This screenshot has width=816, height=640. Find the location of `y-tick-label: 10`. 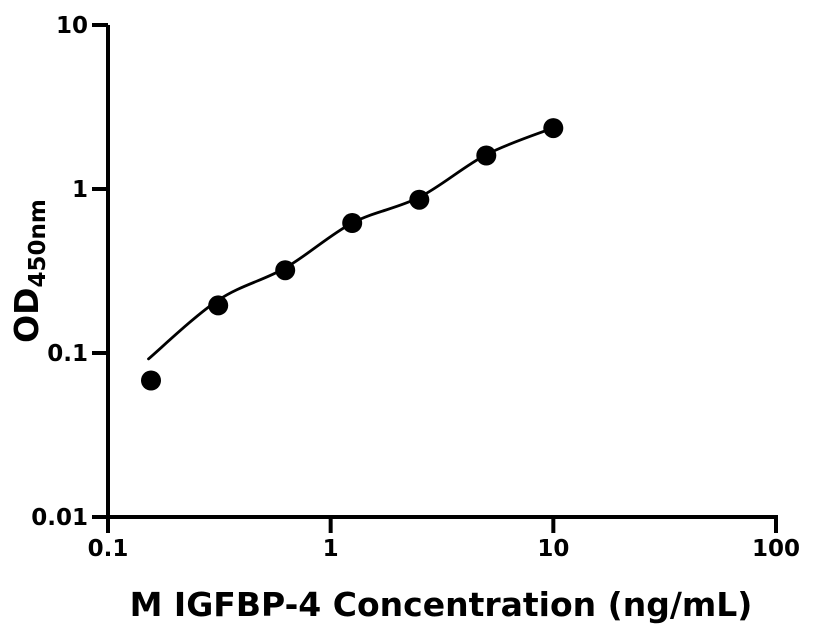

y-tick-label: 10 is located at coordinates (72, 26).